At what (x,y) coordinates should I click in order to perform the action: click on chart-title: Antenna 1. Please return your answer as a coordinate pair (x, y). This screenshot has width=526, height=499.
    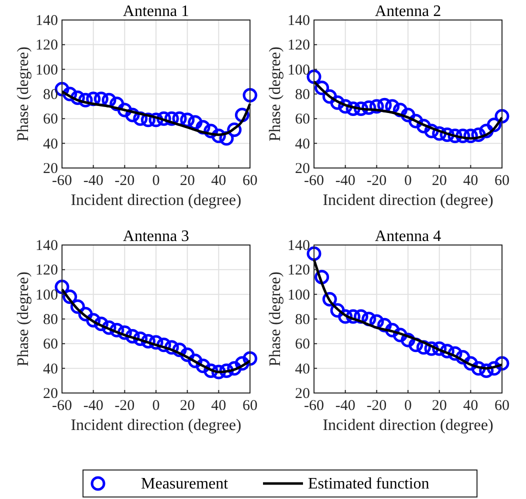
    Looking at the image, I should click on (156, 11).